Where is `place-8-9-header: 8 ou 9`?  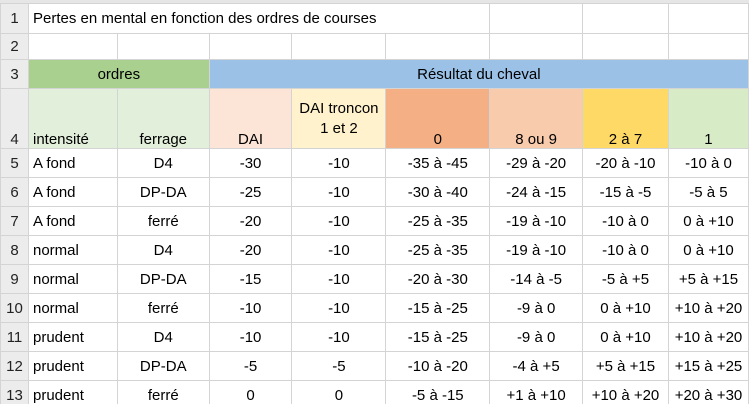 place-8-9-header: 8 ou 9 is located at coordinates (536, 118).